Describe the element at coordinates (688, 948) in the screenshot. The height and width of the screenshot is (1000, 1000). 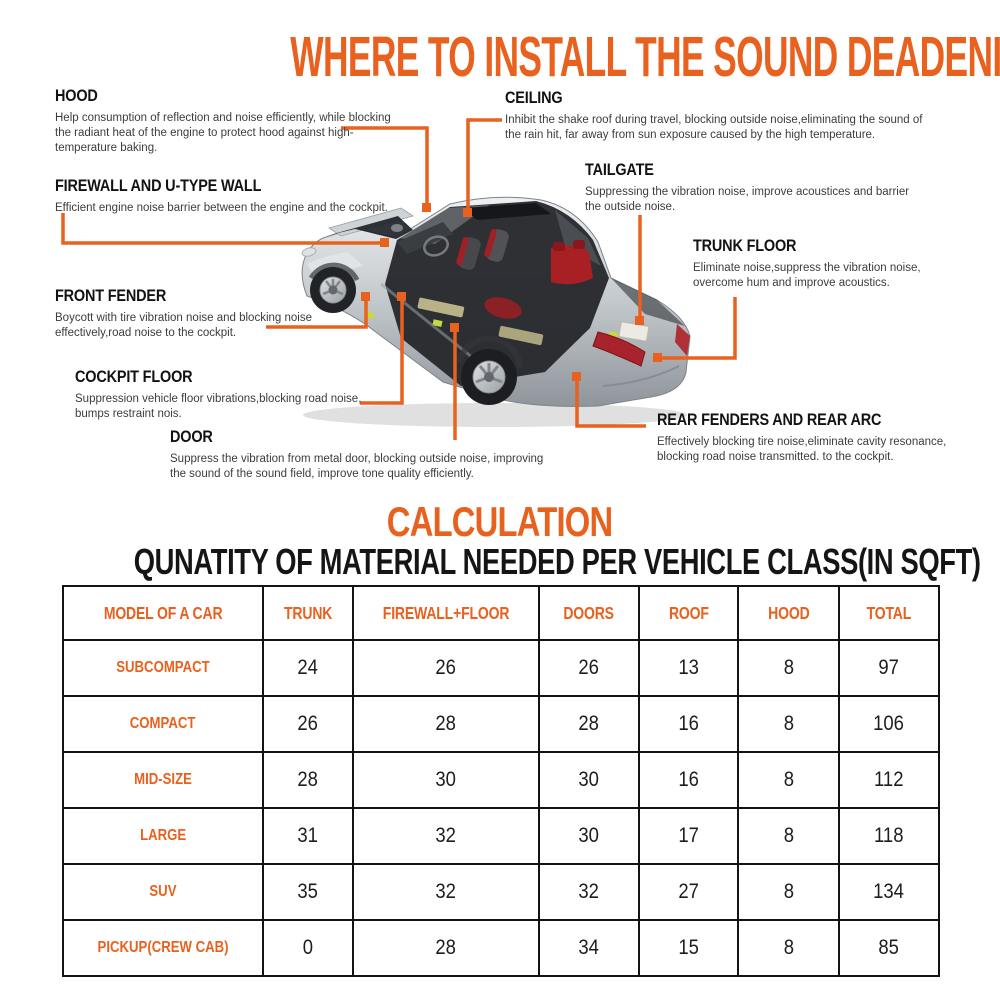
I see `value-cell: 15` at that location.